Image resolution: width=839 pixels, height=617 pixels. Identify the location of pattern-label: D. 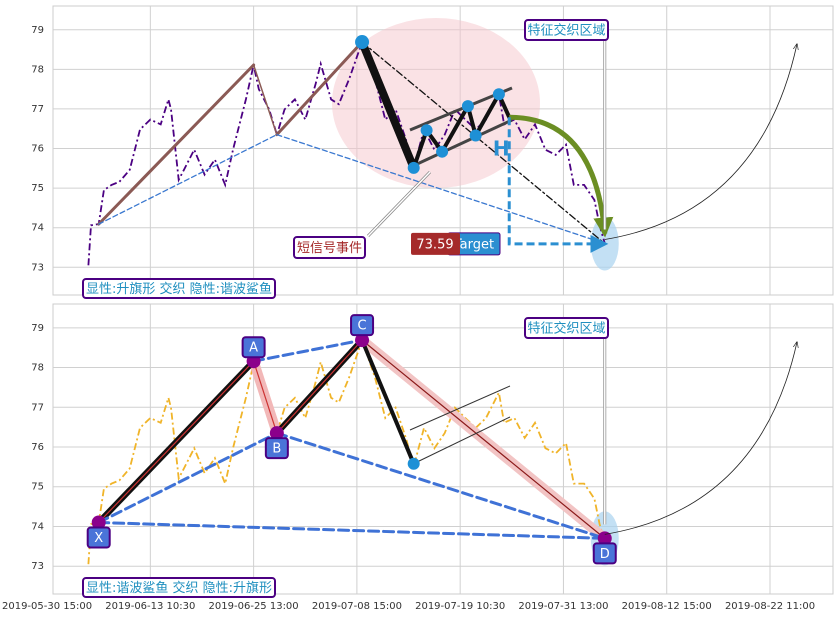
(605, 554).